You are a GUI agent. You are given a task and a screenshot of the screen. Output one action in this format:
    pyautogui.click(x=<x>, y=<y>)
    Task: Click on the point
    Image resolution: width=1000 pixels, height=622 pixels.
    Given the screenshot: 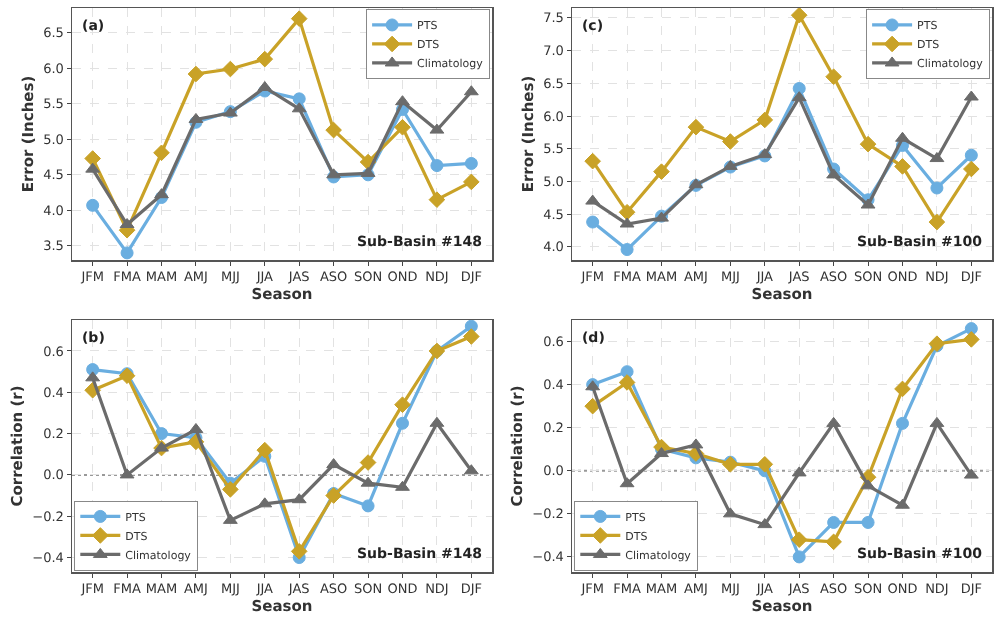 What is the action you would take?
    pyautogui.click(x=799, y=16)
    